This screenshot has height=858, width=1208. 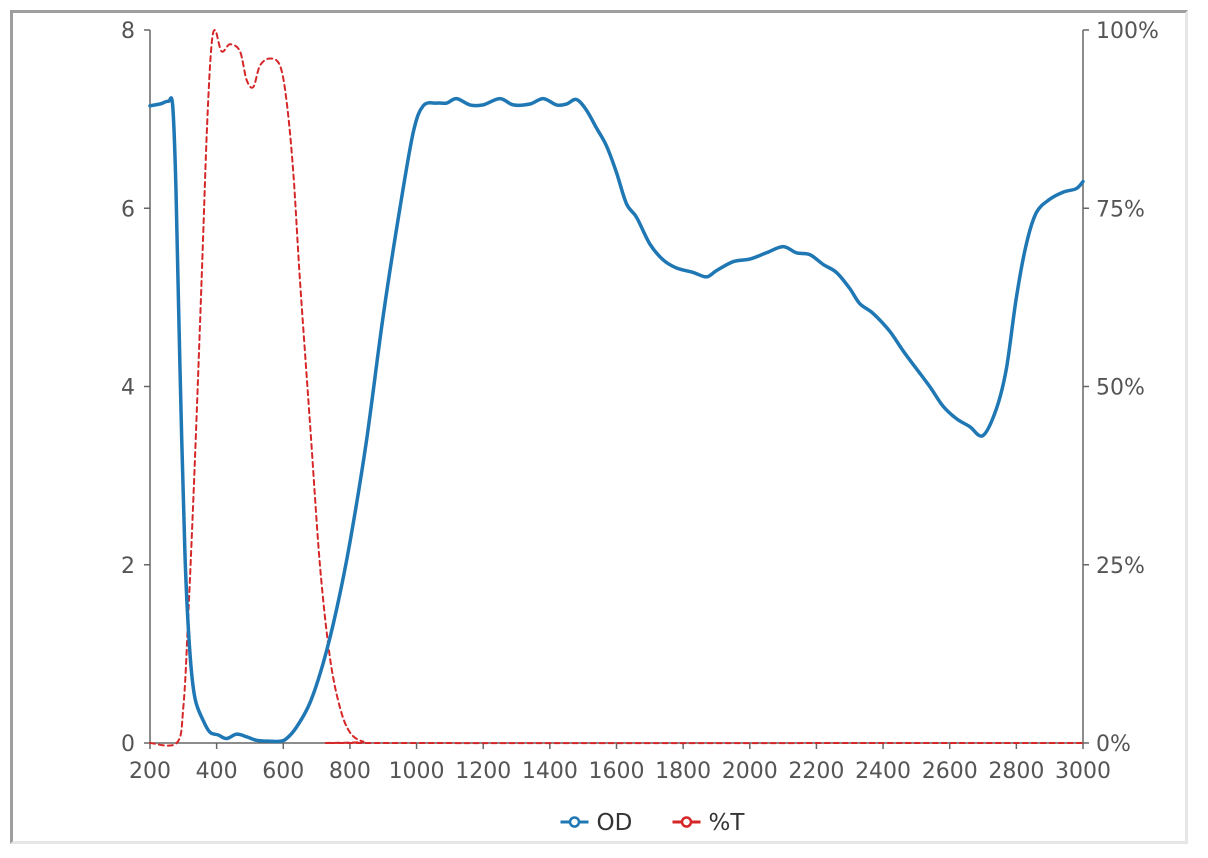 I want to click on x-tick-label: 2600, so click(x=950, y=771).